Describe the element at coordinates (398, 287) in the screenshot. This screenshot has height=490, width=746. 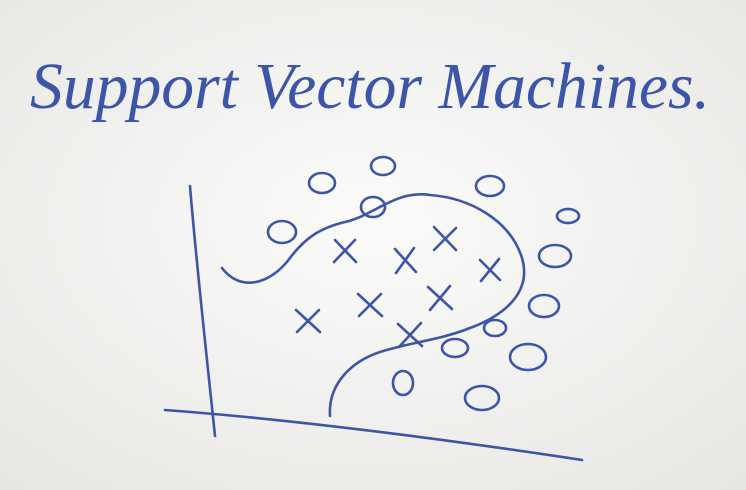
I see `class-x-points` at that location.